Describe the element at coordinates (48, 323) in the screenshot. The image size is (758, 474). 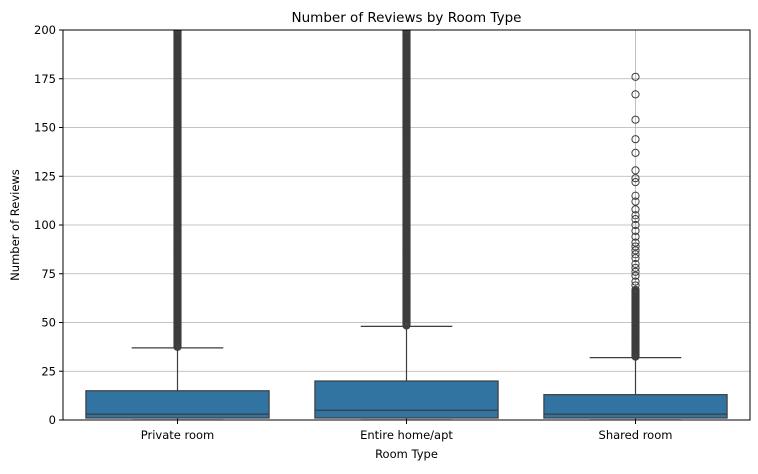
I see `y-tick-label: 50` at that location.